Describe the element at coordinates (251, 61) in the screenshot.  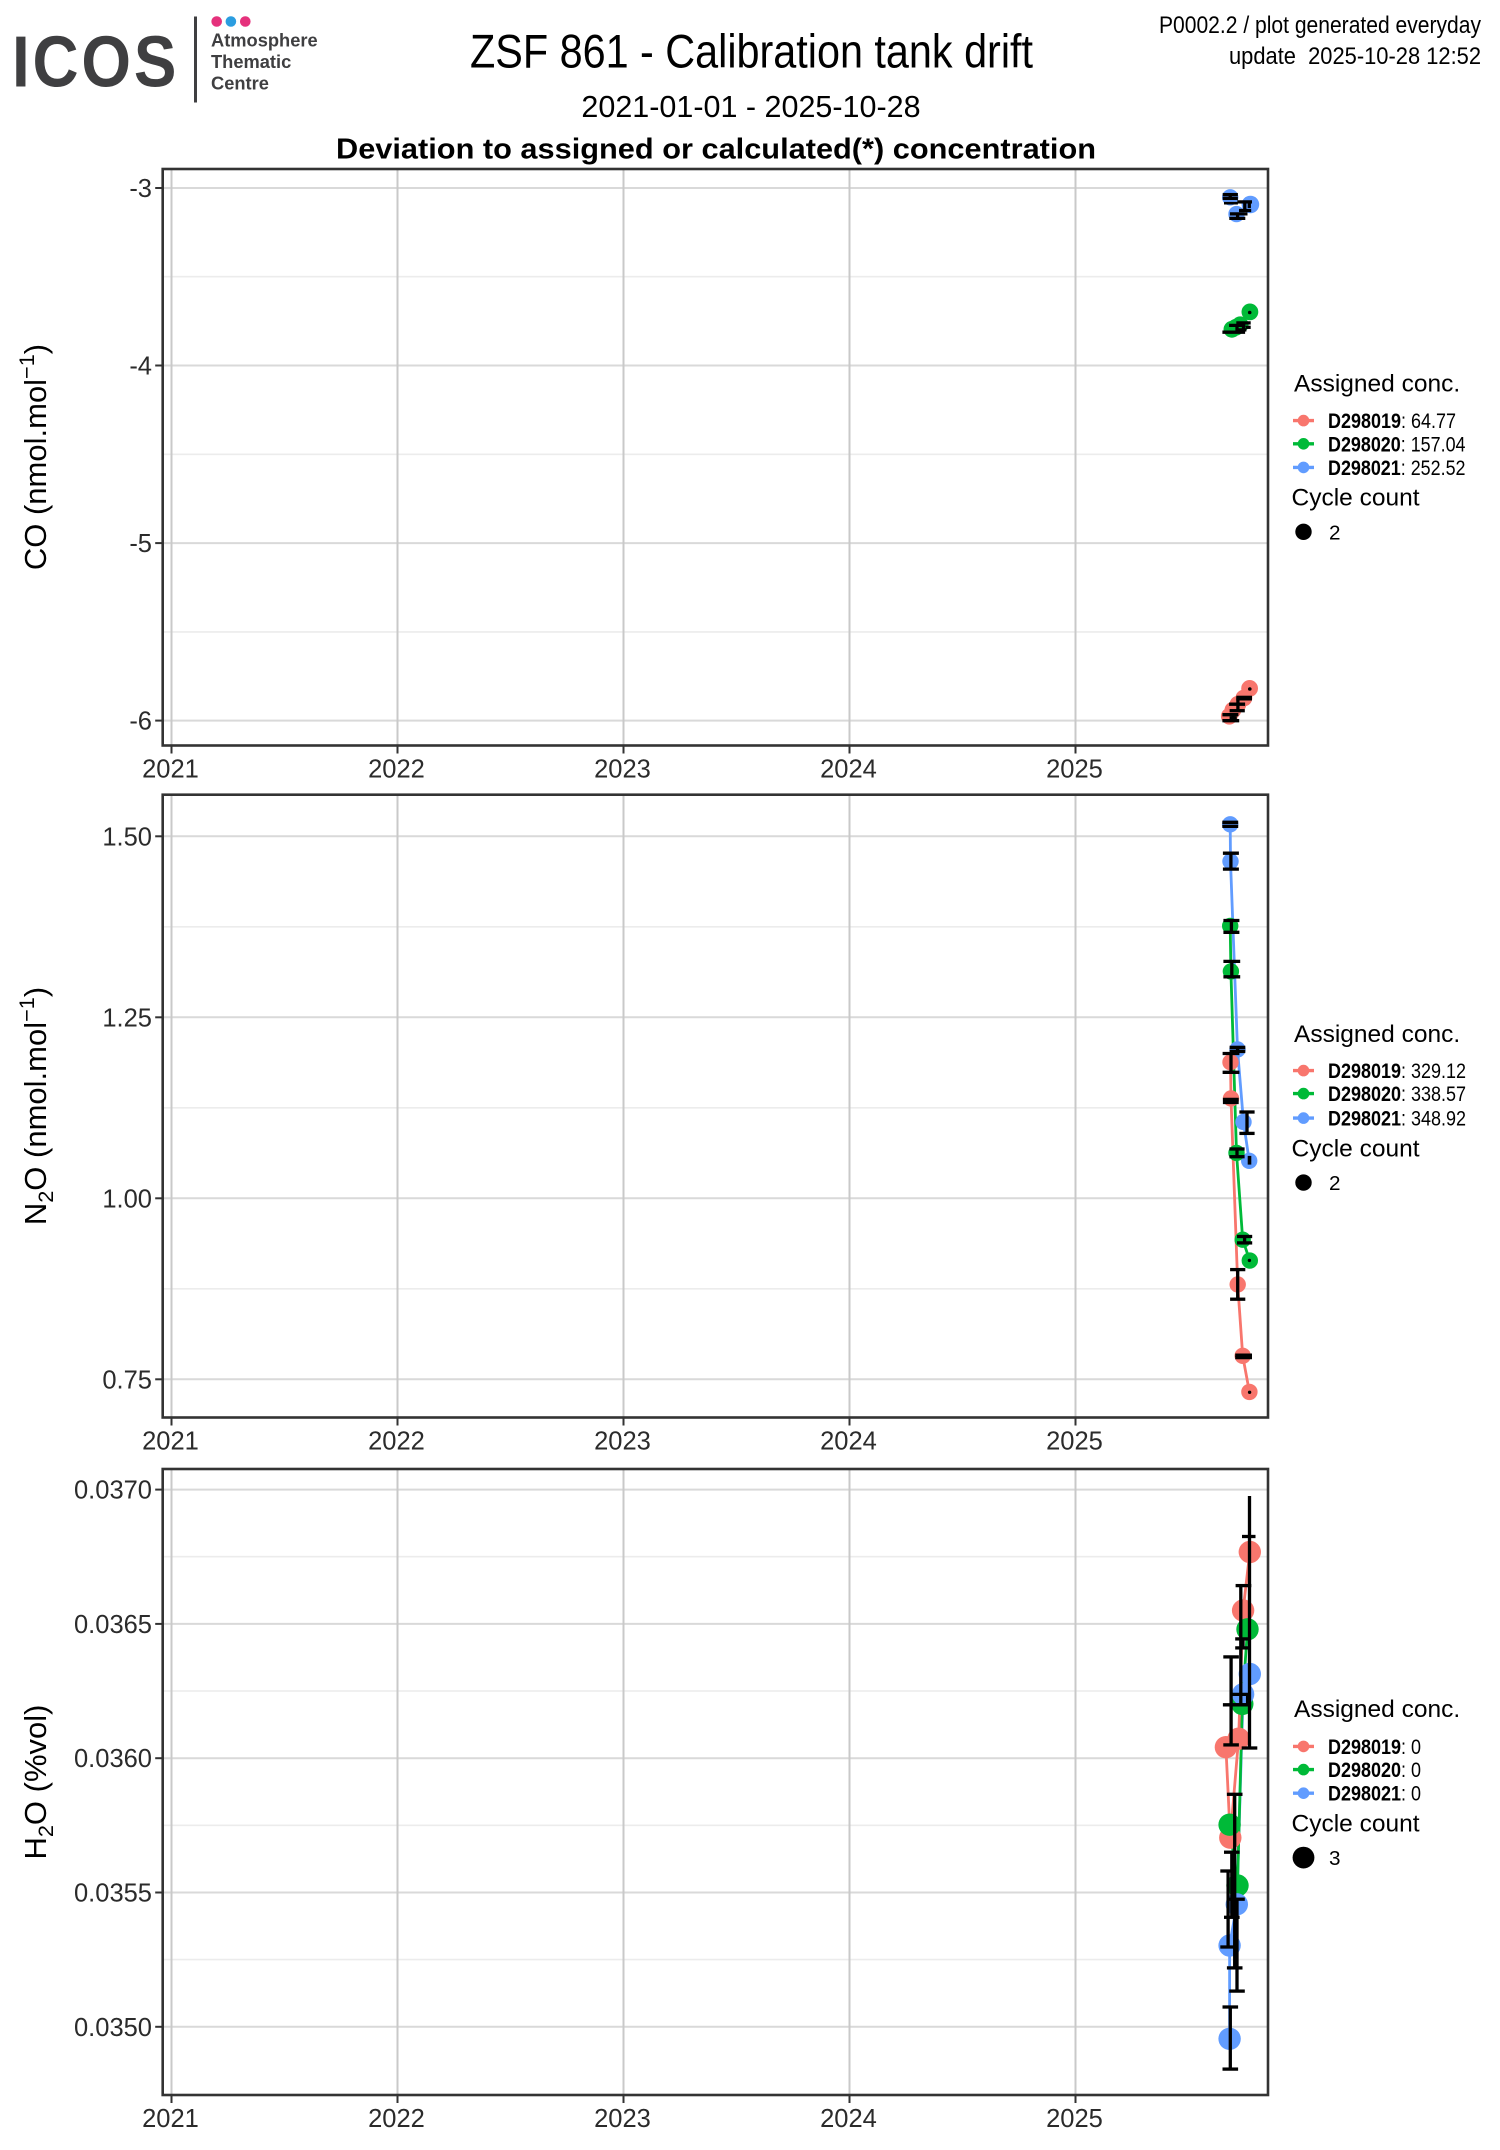
I see `svg-text: Thematic` at that location.